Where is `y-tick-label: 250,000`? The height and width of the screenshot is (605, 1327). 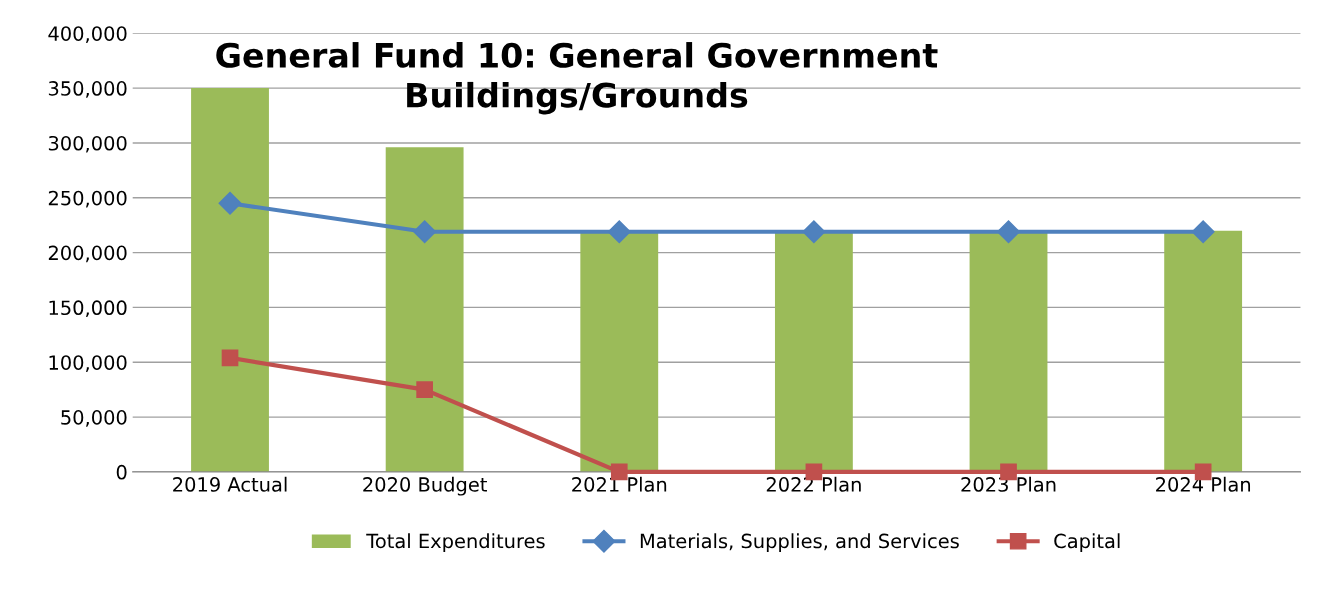
y-tick-label: 250,000 is located at coordinates (87, 199).